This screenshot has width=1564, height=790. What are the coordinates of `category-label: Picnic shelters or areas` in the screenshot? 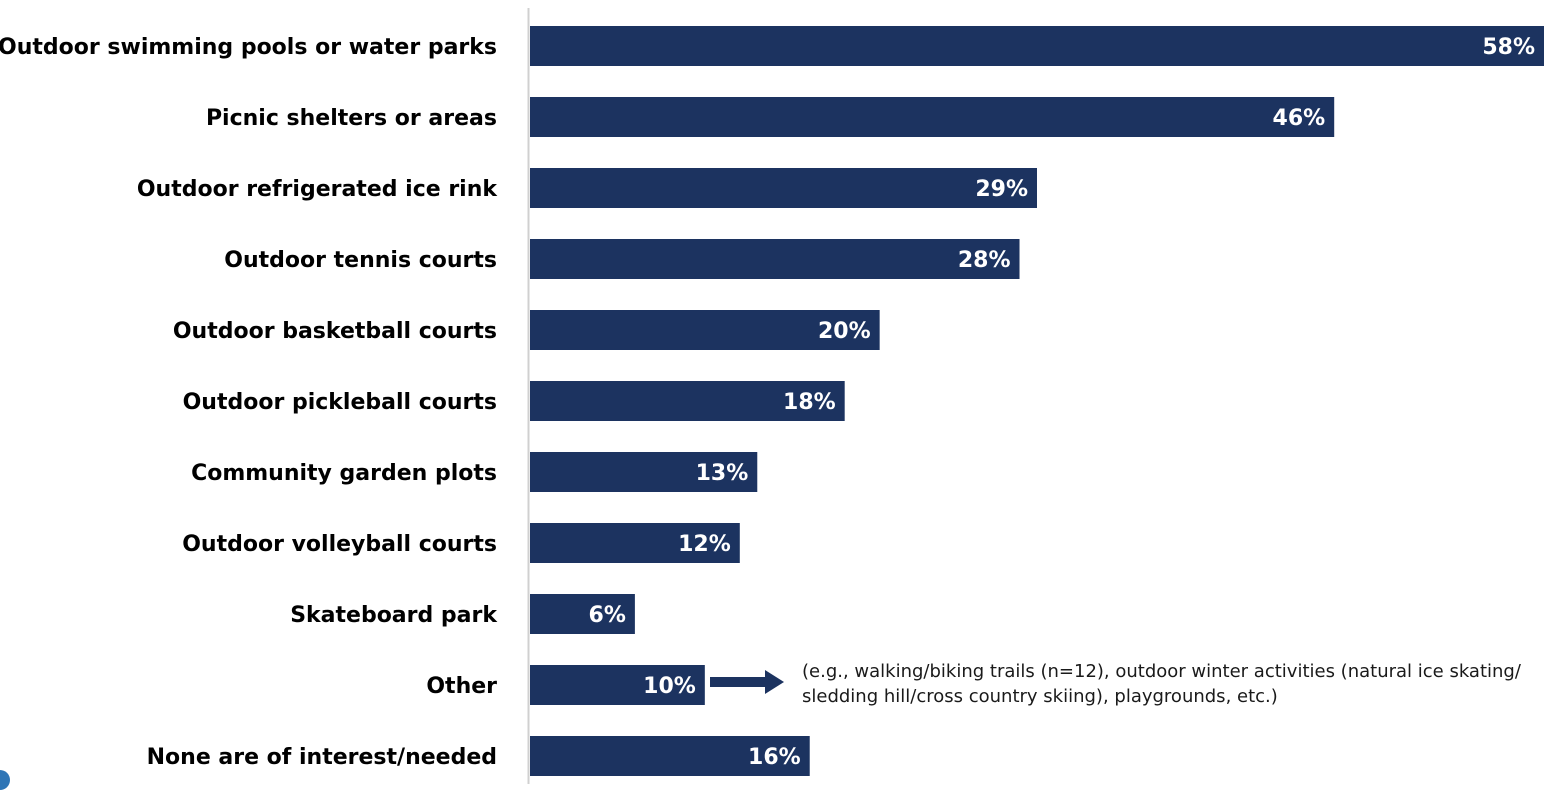 It's located at (351, 118).